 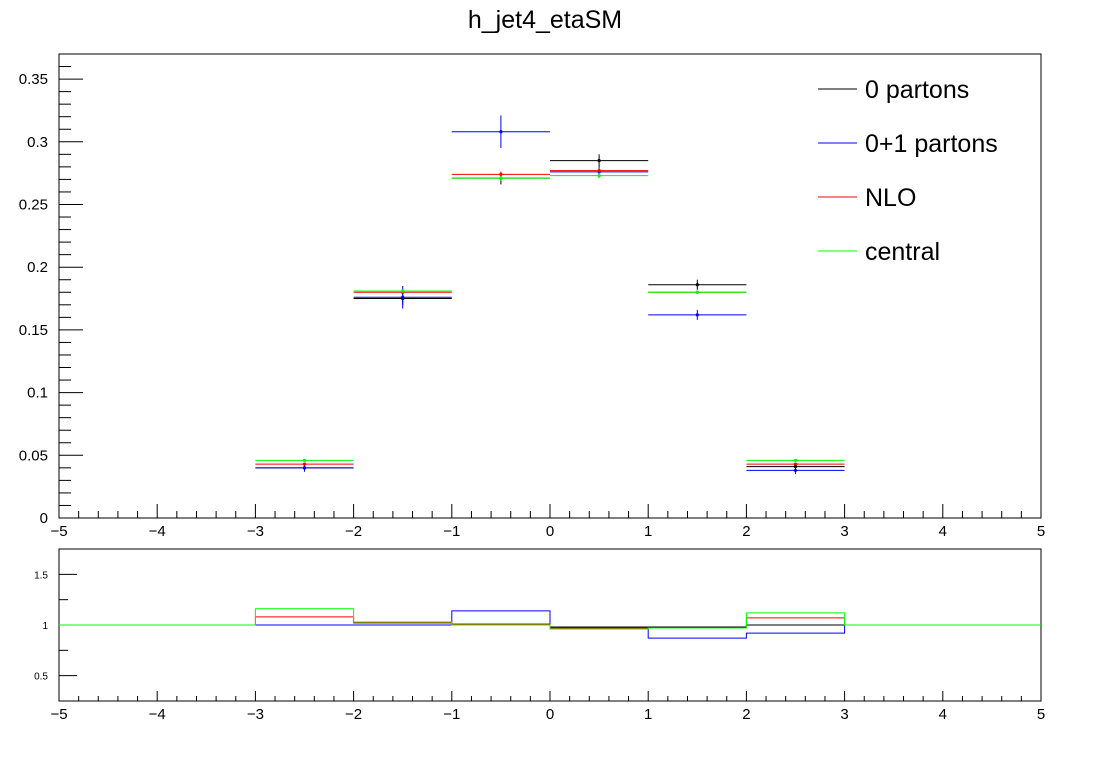 What do you see at coordinates (33, 204) in the screenshot?
I see `main-y-tick-label: 0.25` at bounding box center [33, 204].